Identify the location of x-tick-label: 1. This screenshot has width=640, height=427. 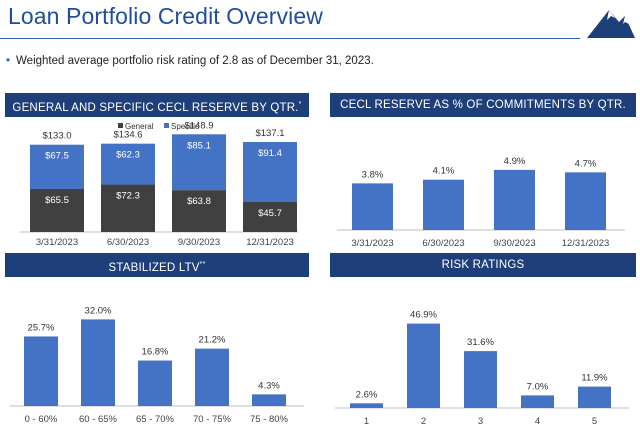
(366, 421).